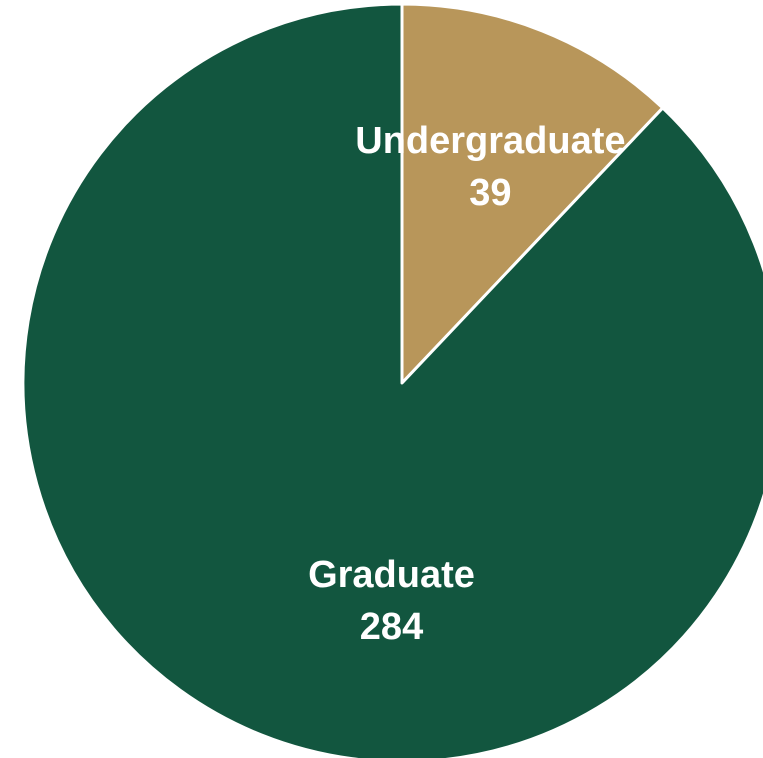 This screenshot has height=758, width=763. What do you see at coordinates (391, 627) in the screenshot?
I see `slice-value-graduate: 284` at bounding box center [391, 627].